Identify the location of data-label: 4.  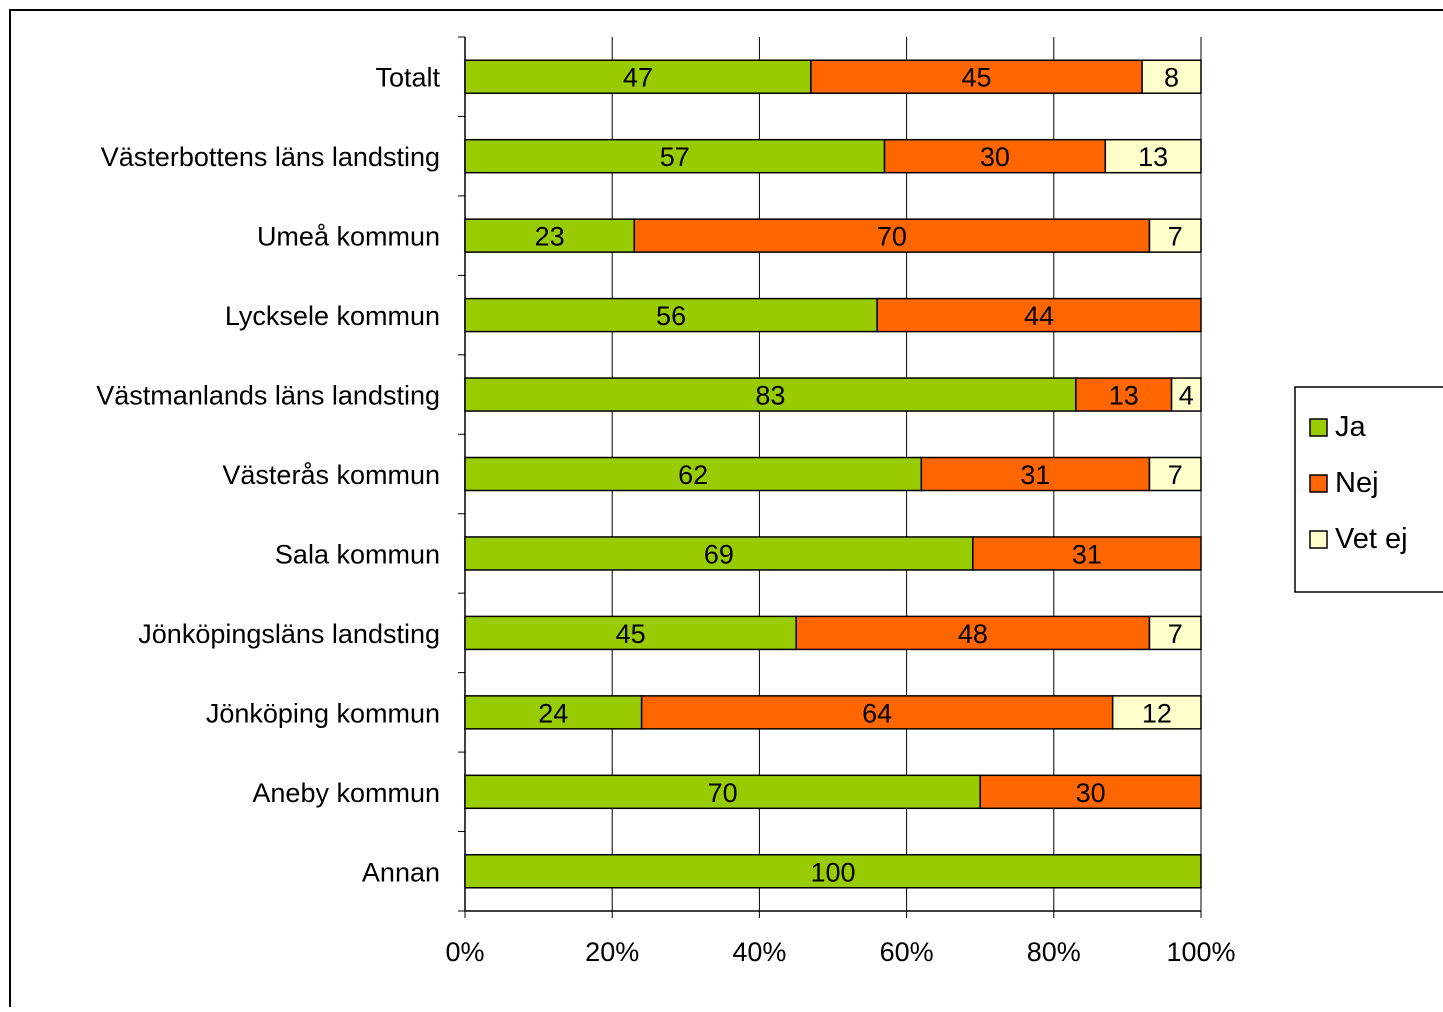
(1186, 396).